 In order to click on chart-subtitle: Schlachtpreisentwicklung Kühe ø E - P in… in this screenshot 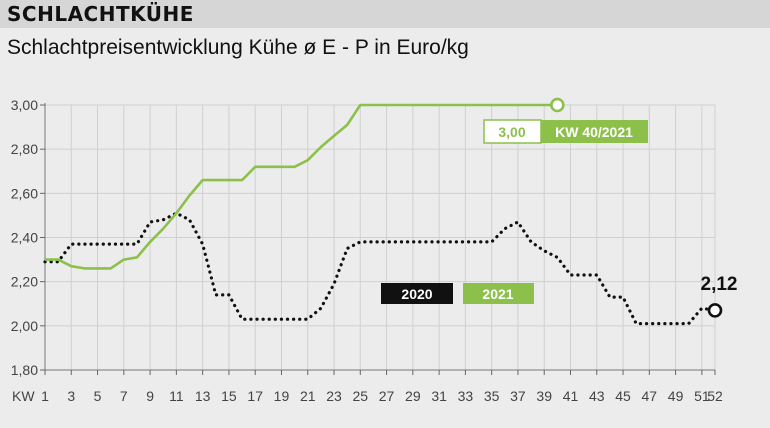, I will do `click(238, 47)`.